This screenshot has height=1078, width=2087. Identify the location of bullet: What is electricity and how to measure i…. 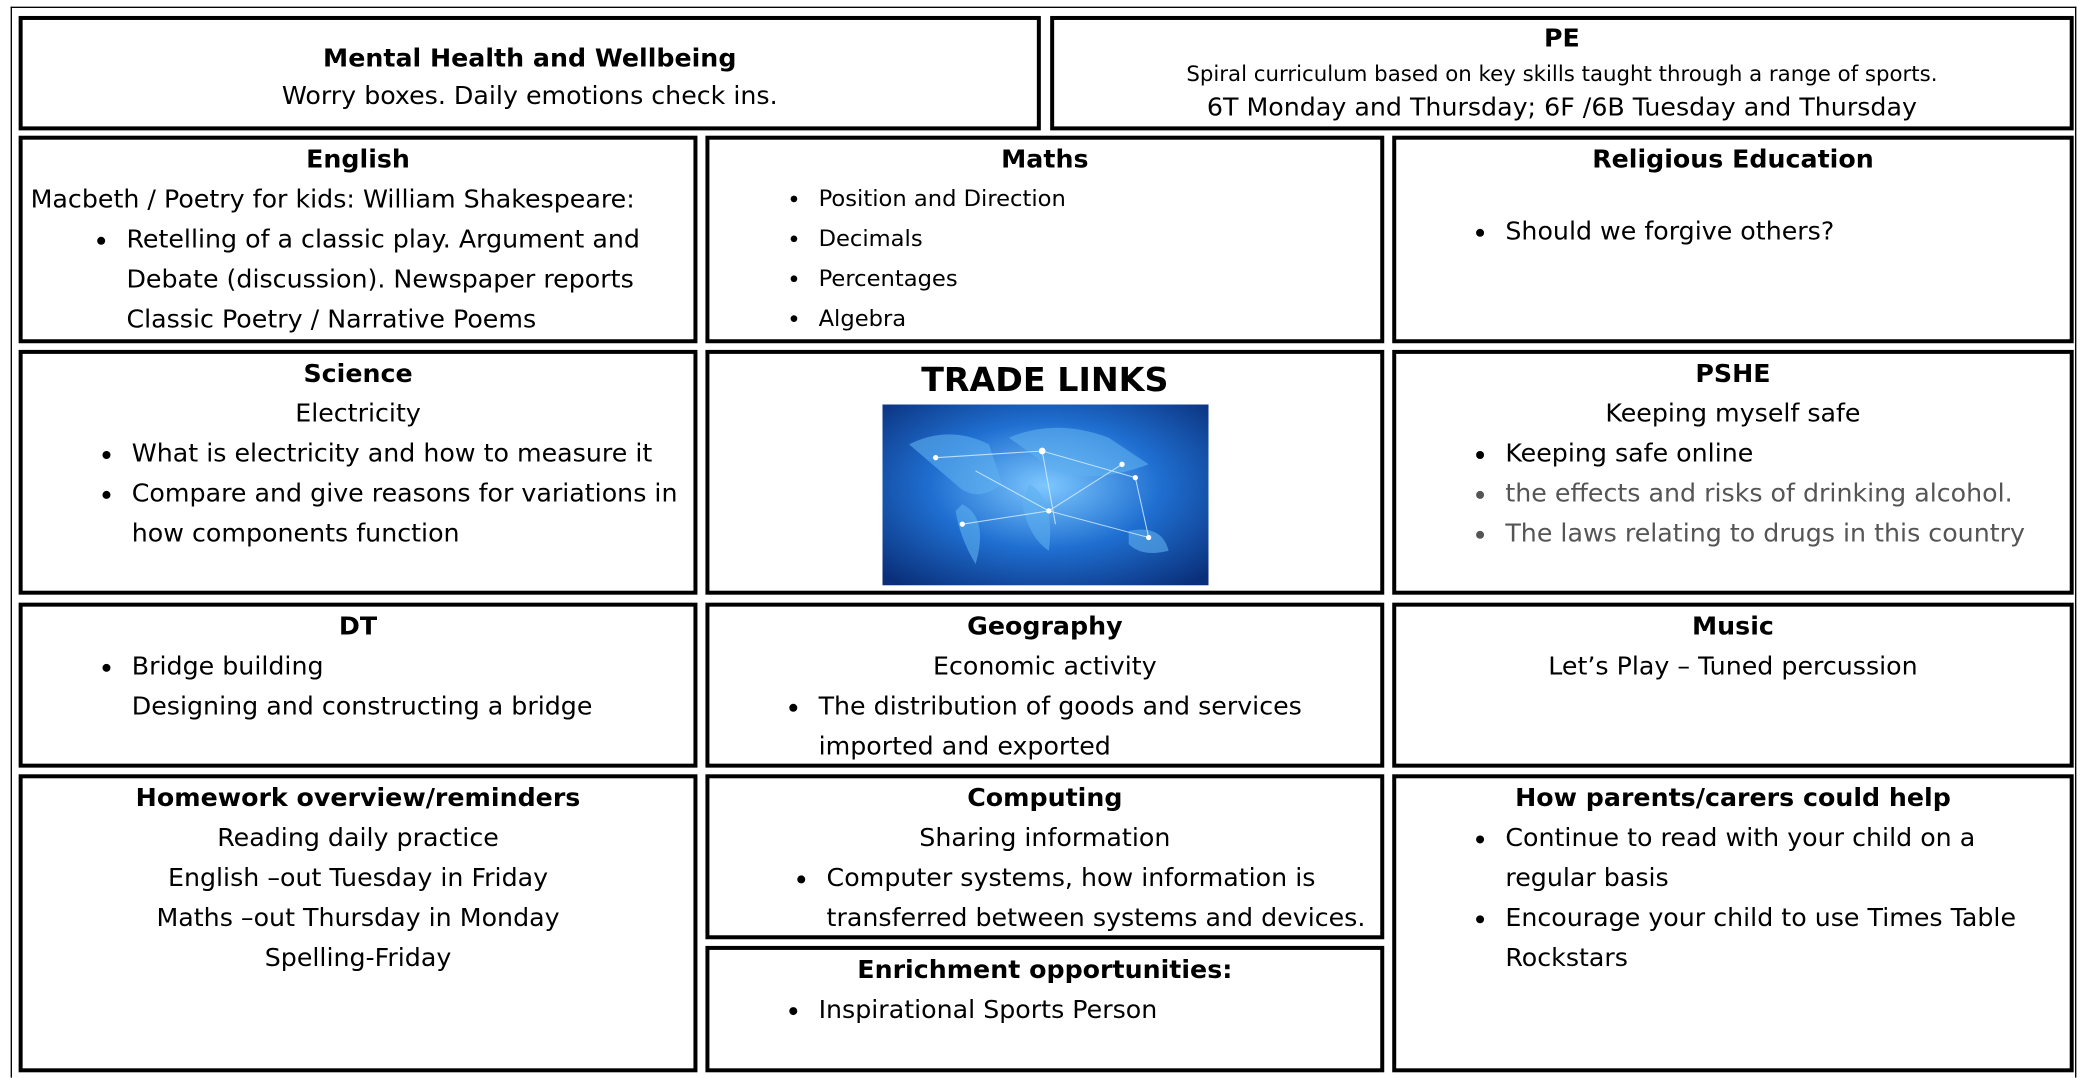
(405, 454).